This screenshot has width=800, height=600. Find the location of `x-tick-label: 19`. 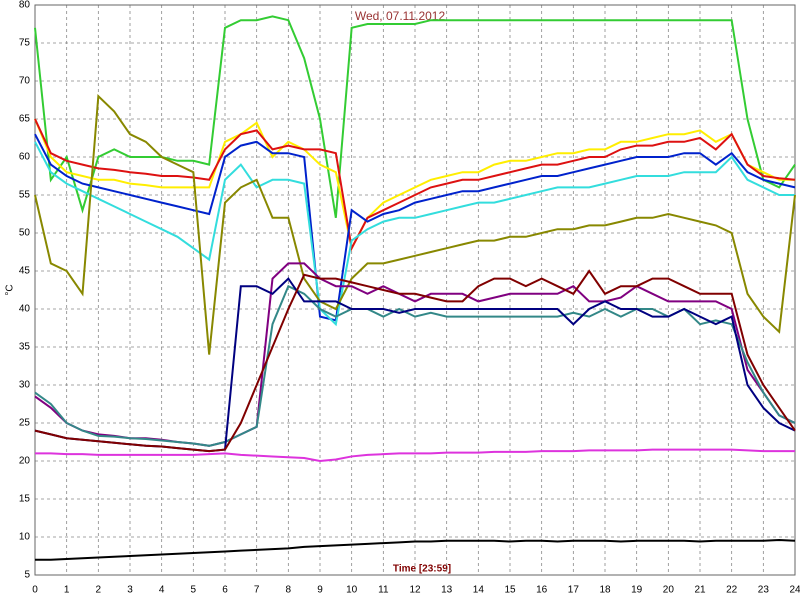

x-tick-label: 19 is located at coordinates (637, 590).